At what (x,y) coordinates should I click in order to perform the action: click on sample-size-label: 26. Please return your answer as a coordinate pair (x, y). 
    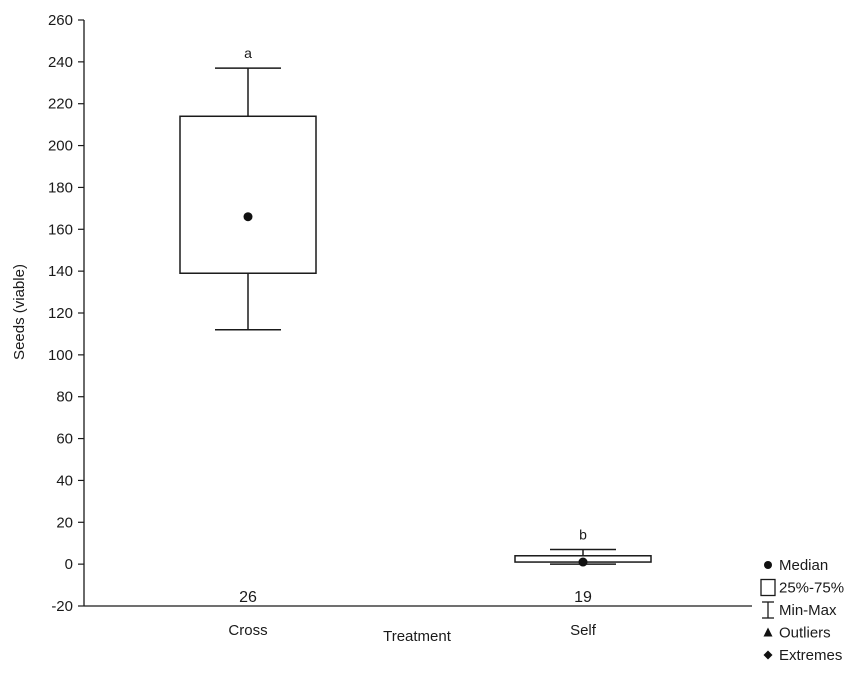
    Looking at the image, I should click on (248, 597).